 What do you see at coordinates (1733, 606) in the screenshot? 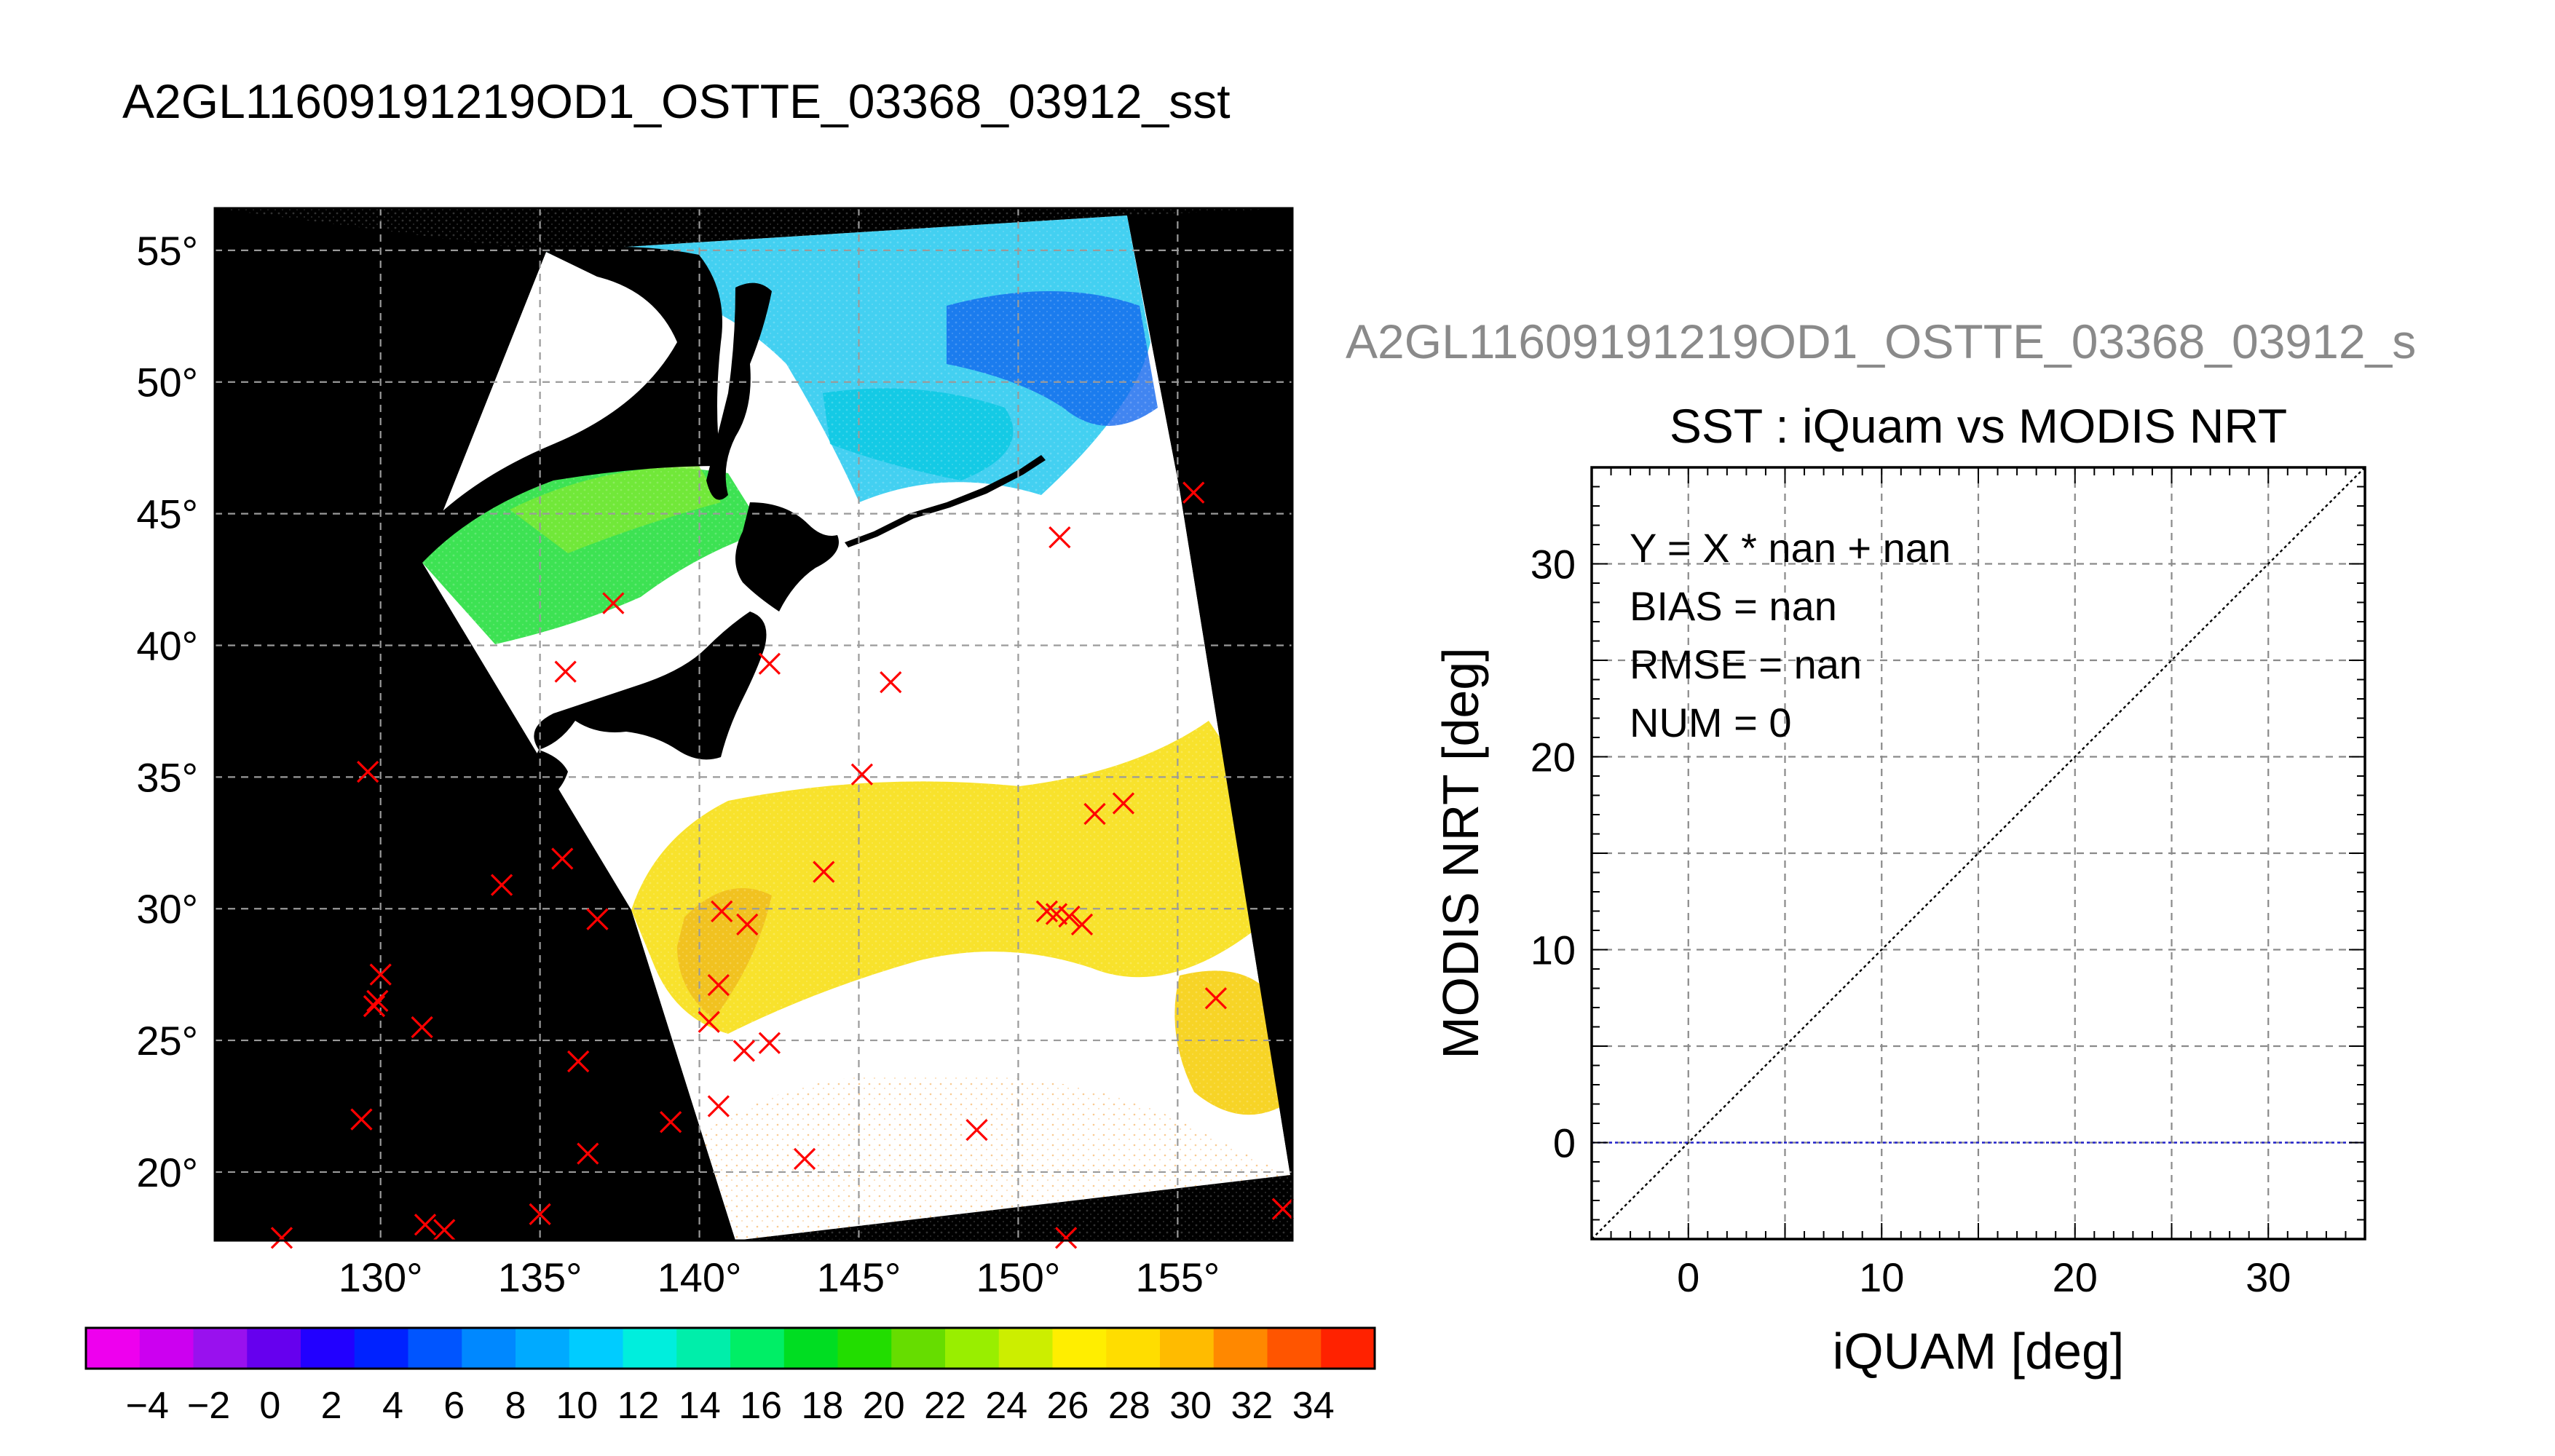
I see `stats-bias: BIAS = nan` at bounding box center [1733, 606].